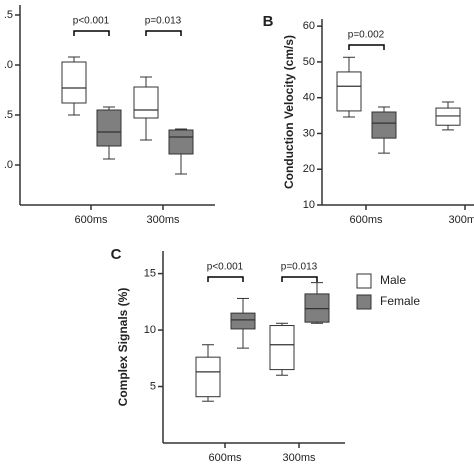  I want to click on y-tick-label: 60, so click(309, 26).